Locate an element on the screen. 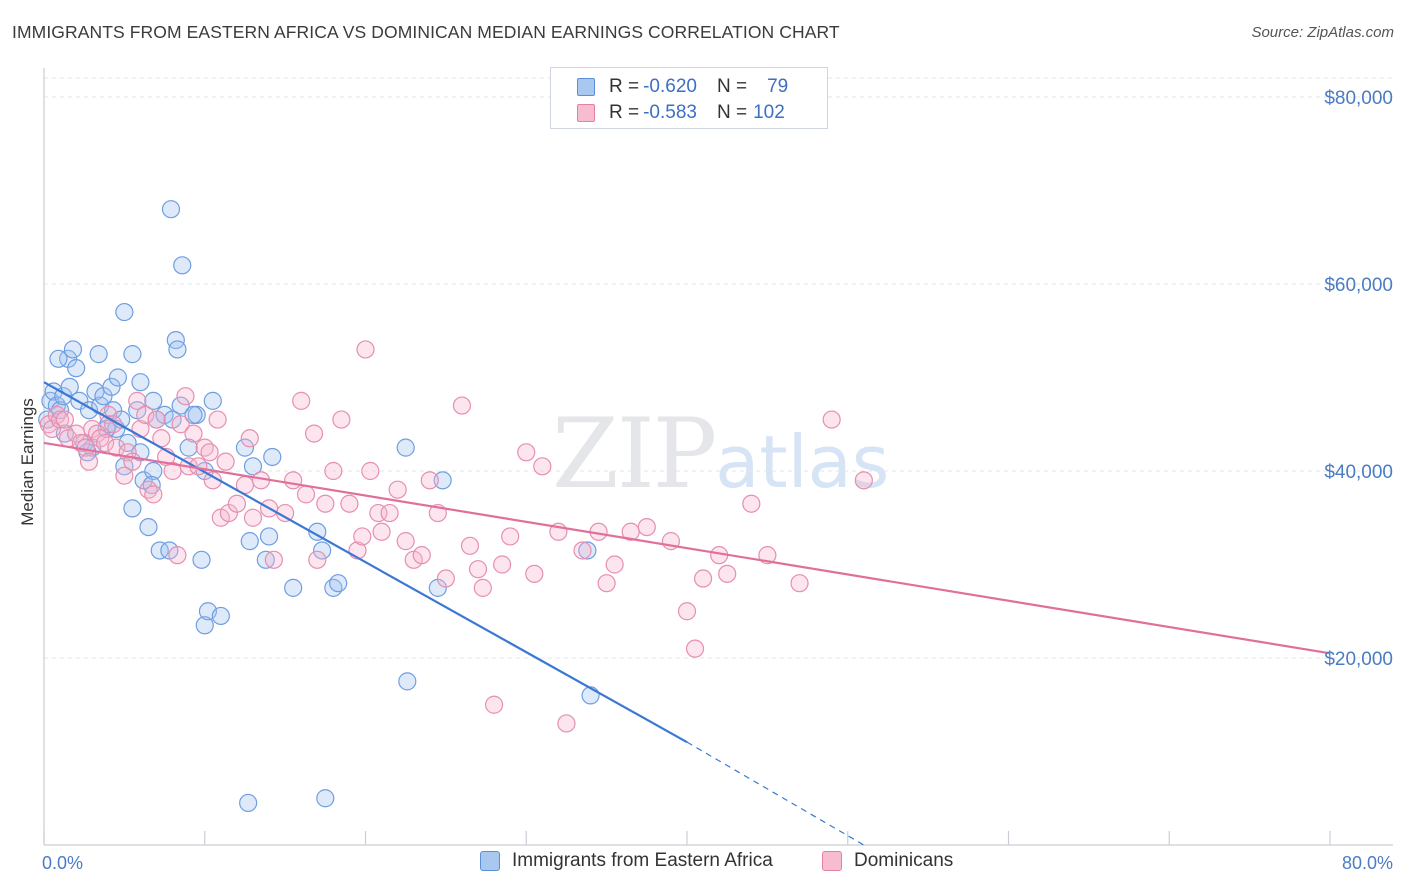  source-label: Source: ZipAtlas.com is located at coordinates (1322, 32).